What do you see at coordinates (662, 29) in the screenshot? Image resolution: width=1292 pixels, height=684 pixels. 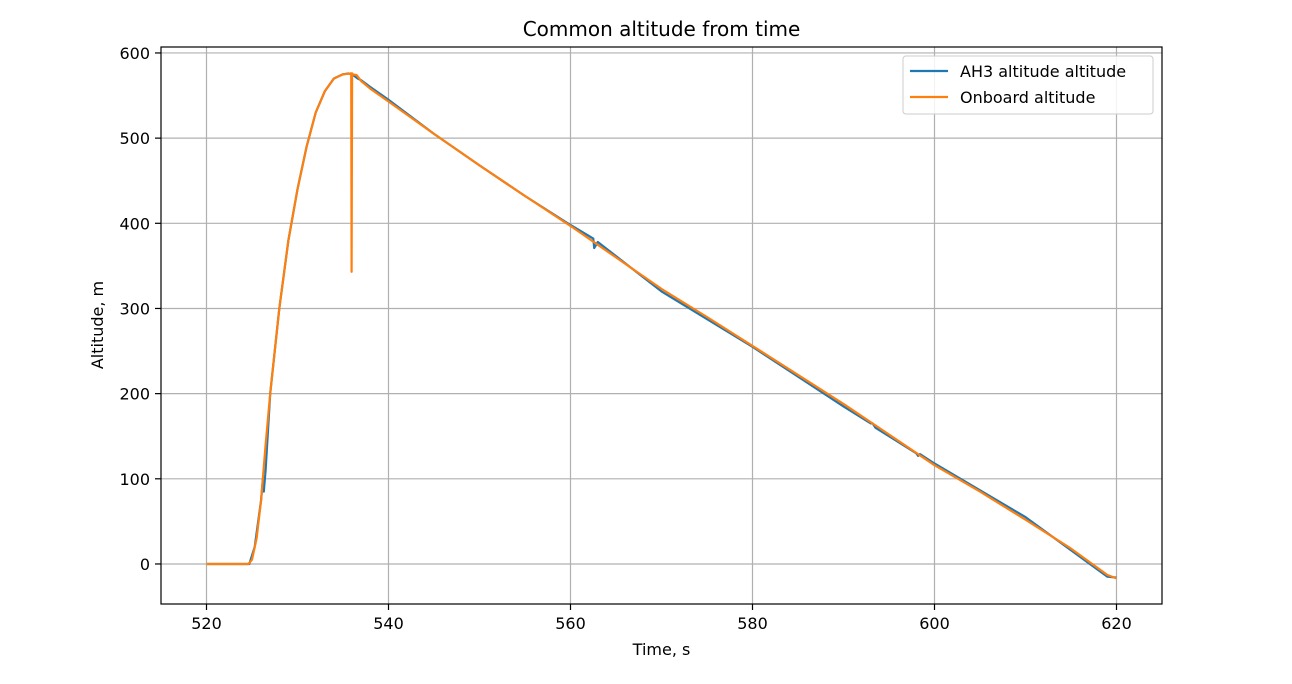 I see `chart-title: Common altitude from time` at bounding box center [662, 29].